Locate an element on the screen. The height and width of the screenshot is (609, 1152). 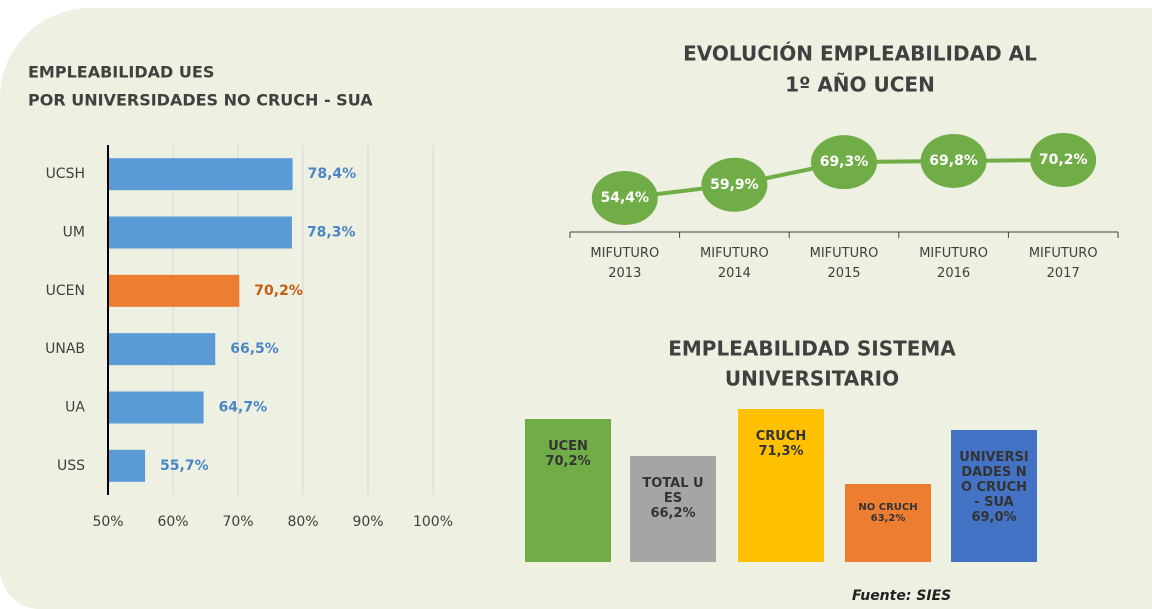
x-tick-label-line: 2016 is located at coordinates (953, 273).